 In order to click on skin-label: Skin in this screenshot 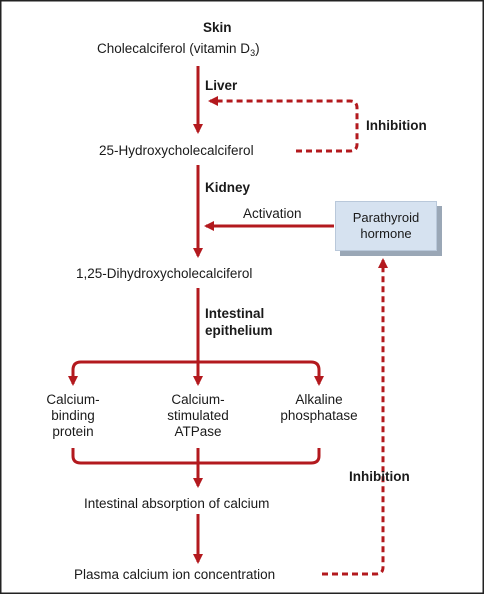, I will do `click(217, 27)`.